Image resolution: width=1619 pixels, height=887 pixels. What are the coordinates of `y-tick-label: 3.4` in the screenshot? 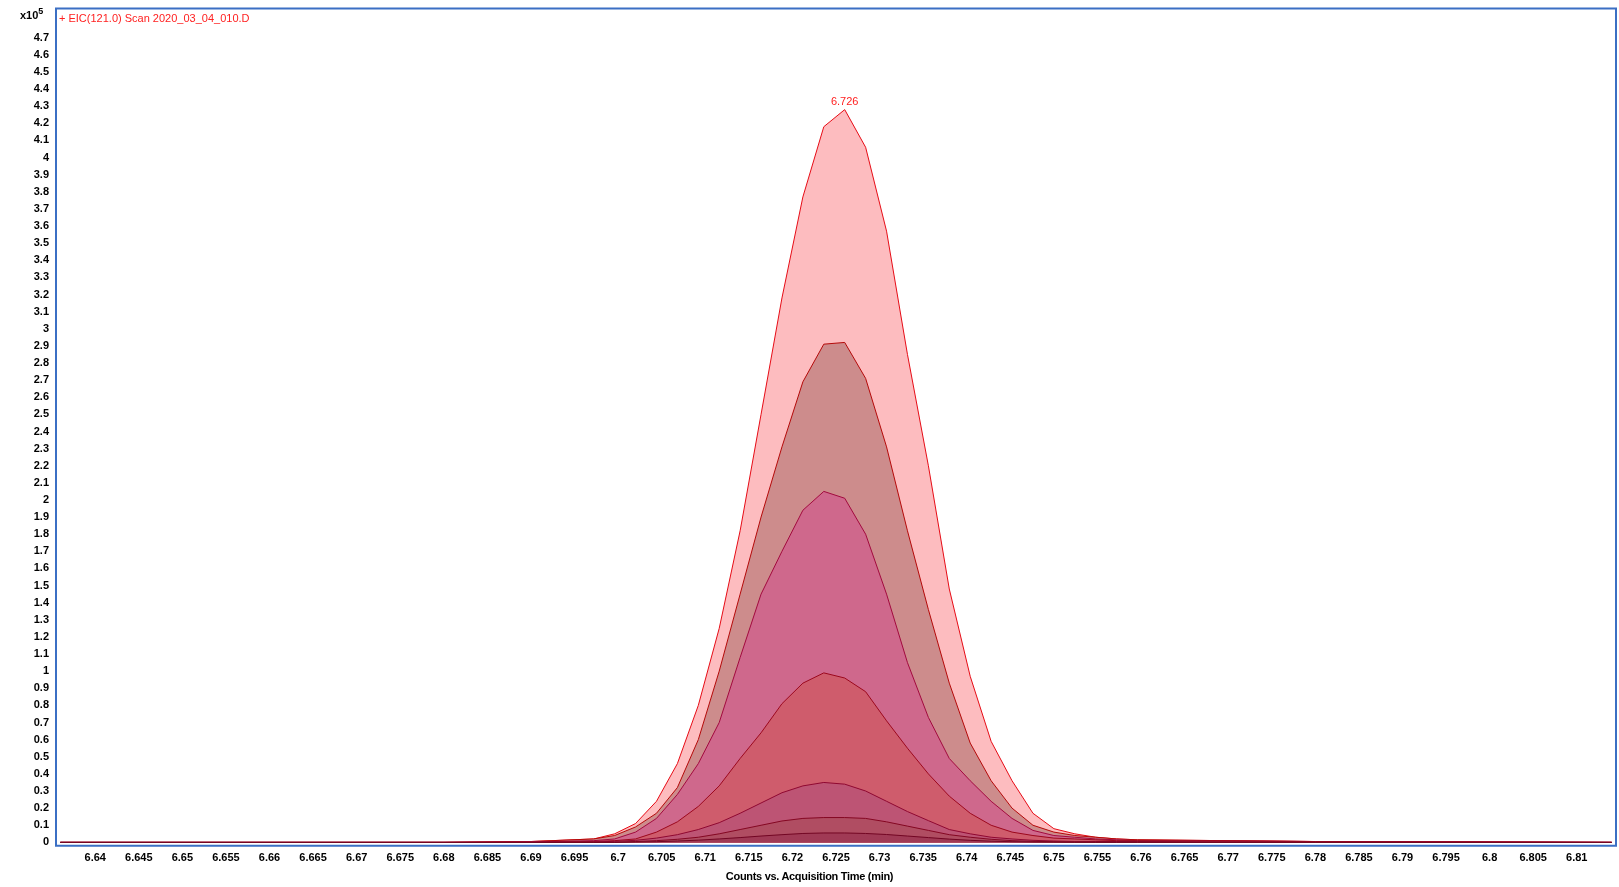 It's located at (41, 259).